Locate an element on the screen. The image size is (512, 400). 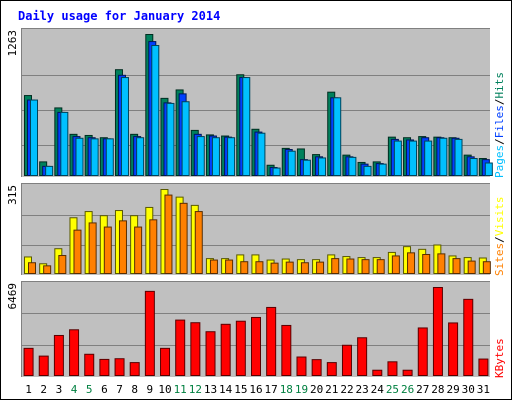
panel-2-ylabel: Sites/Visits is located at coordinates (499, 237).